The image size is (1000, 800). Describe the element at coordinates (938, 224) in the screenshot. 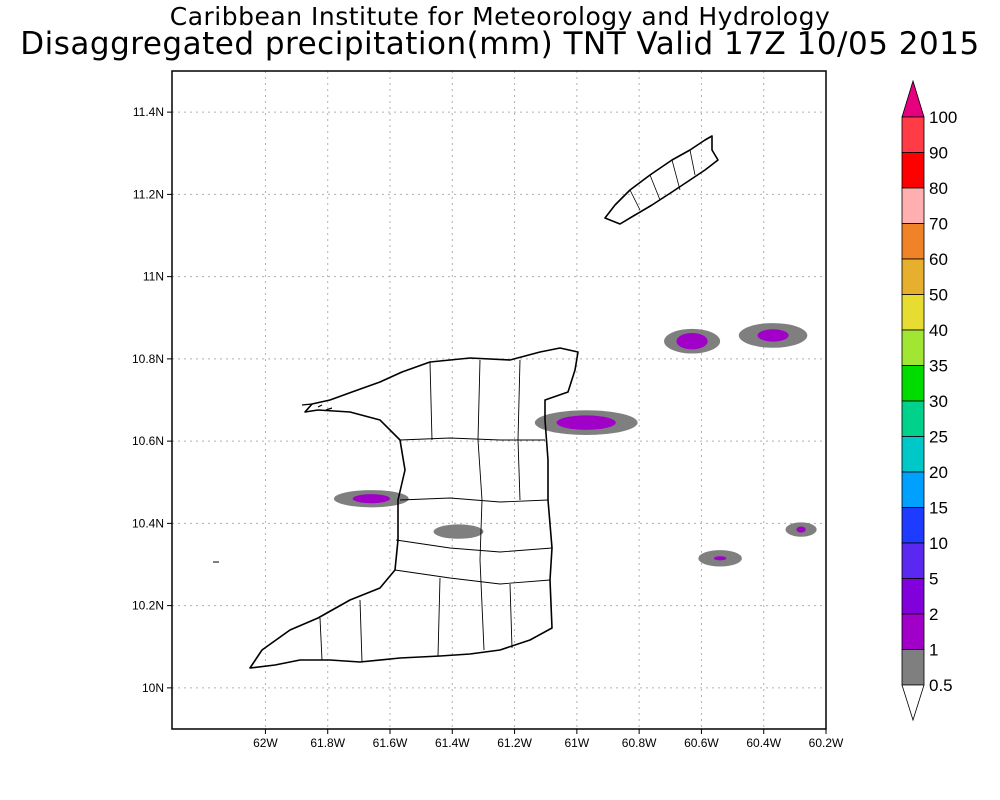

I see `colorbar-label: 70` at that location.